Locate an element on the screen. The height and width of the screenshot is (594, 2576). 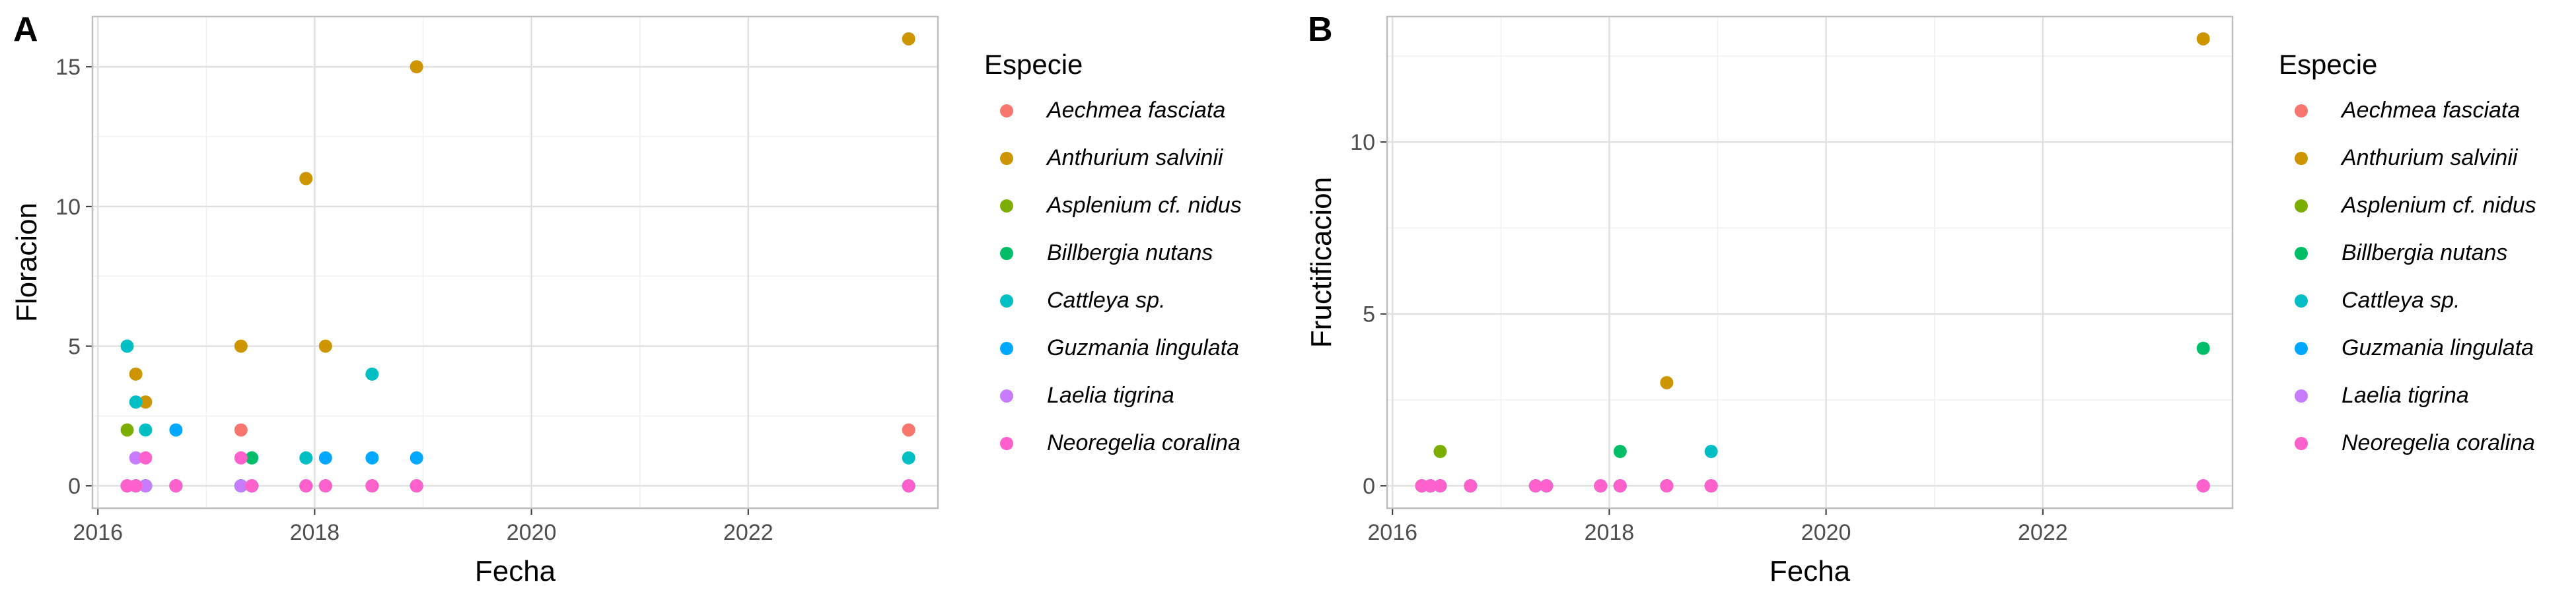
y-axis-title: Fructificacion is located at coordinates (1322, 262).